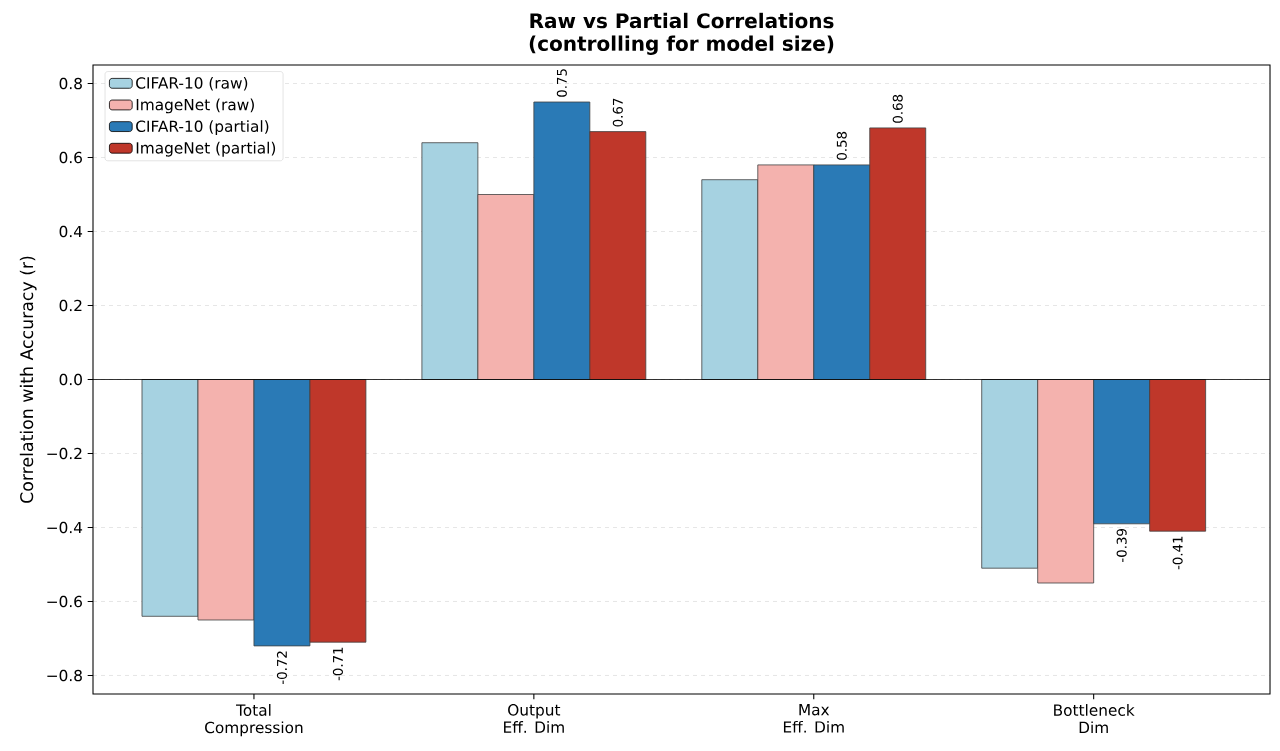 Image resolution: width=1280 pixels, height=751 pixels. Describe the element at coordinates (71, 231) in the screenshot. I see `y-tick-label: 0.4` at that location.